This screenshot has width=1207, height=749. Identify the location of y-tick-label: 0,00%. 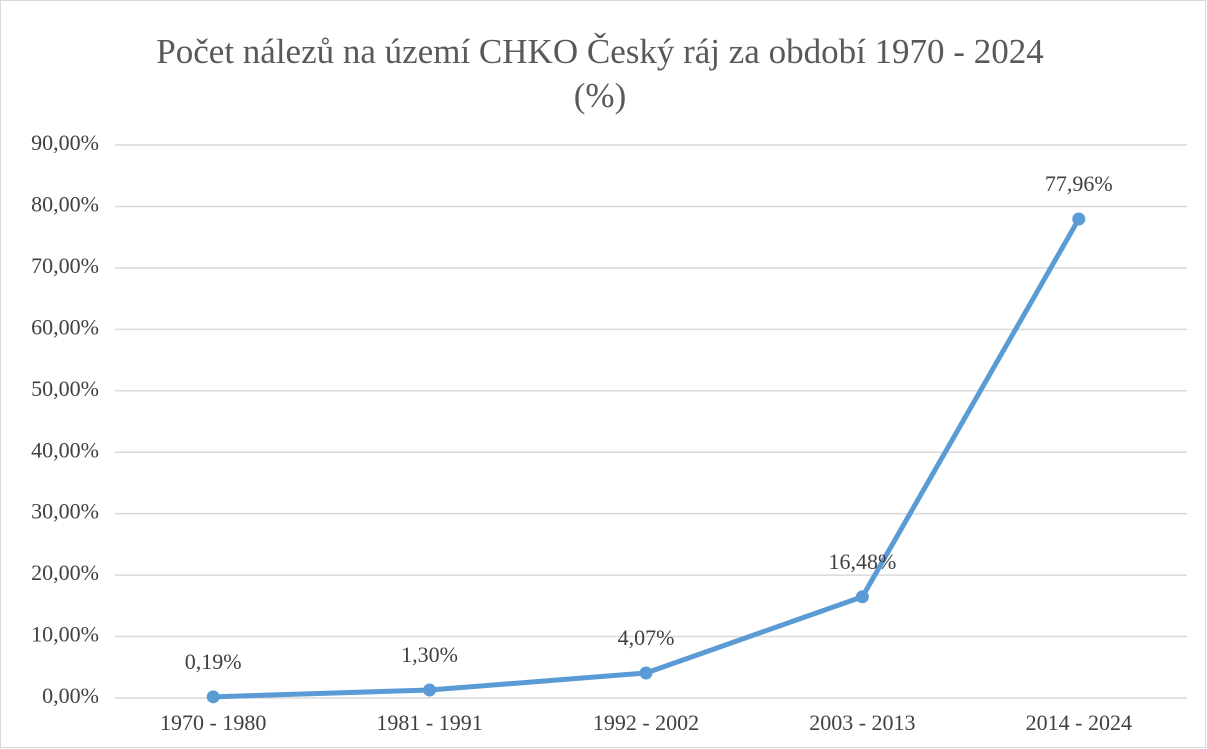
(70, 695).